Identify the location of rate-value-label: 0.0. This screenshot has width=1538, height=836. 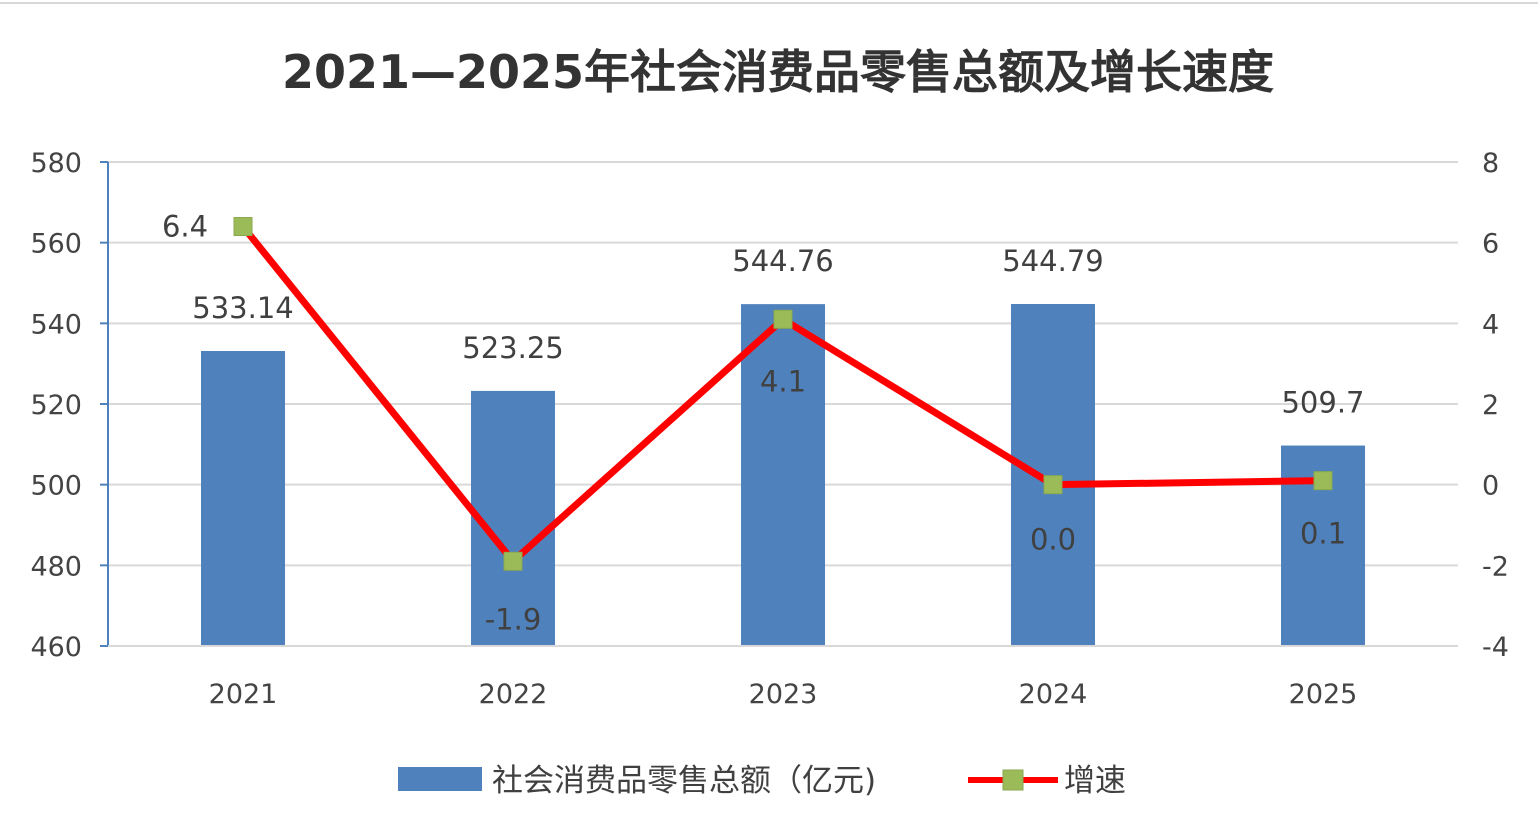
(1053, 540).